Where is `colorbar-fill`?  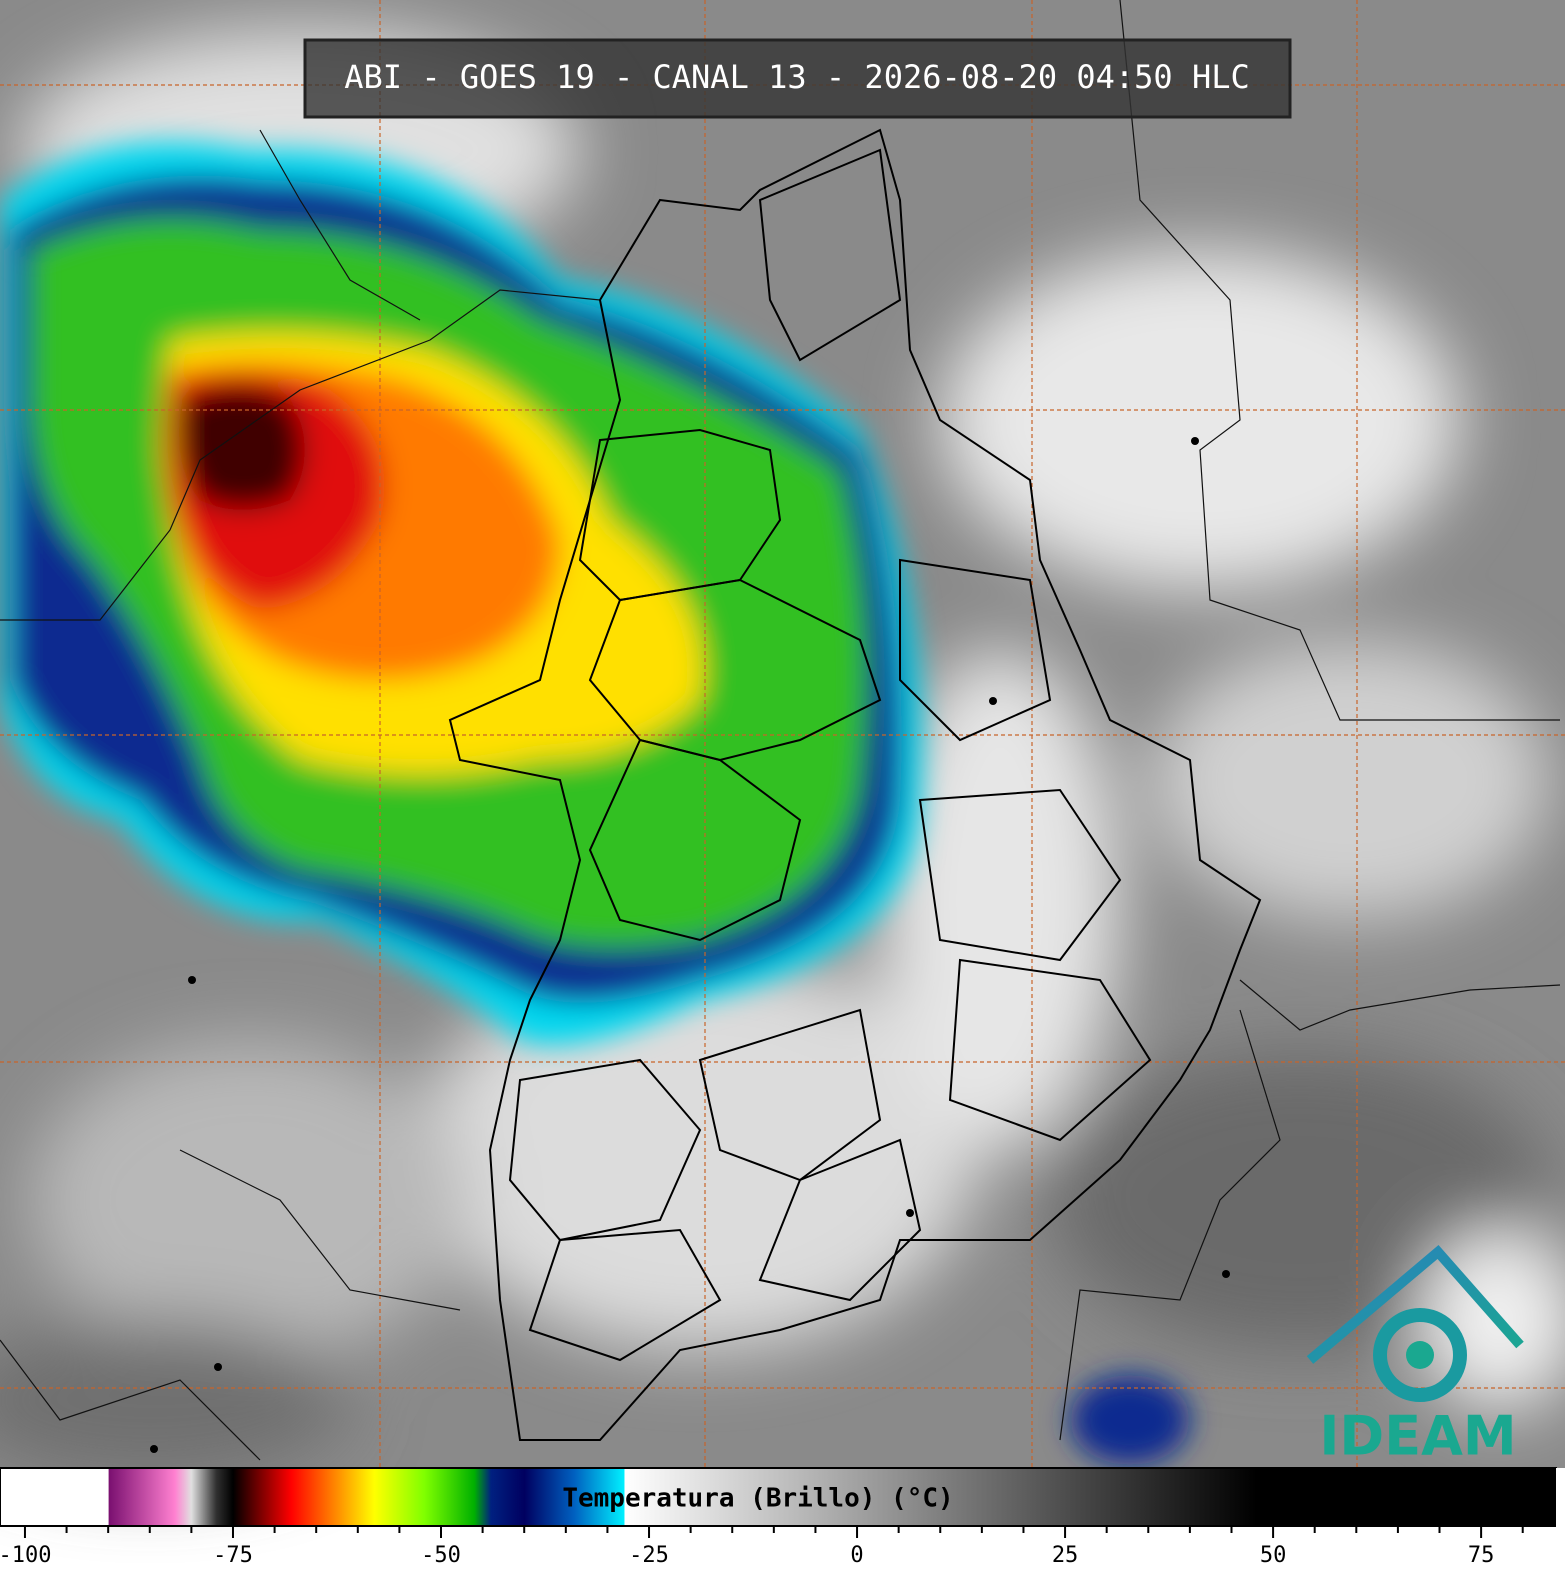 colorbar-fill is located at coordinates (778, 1497).